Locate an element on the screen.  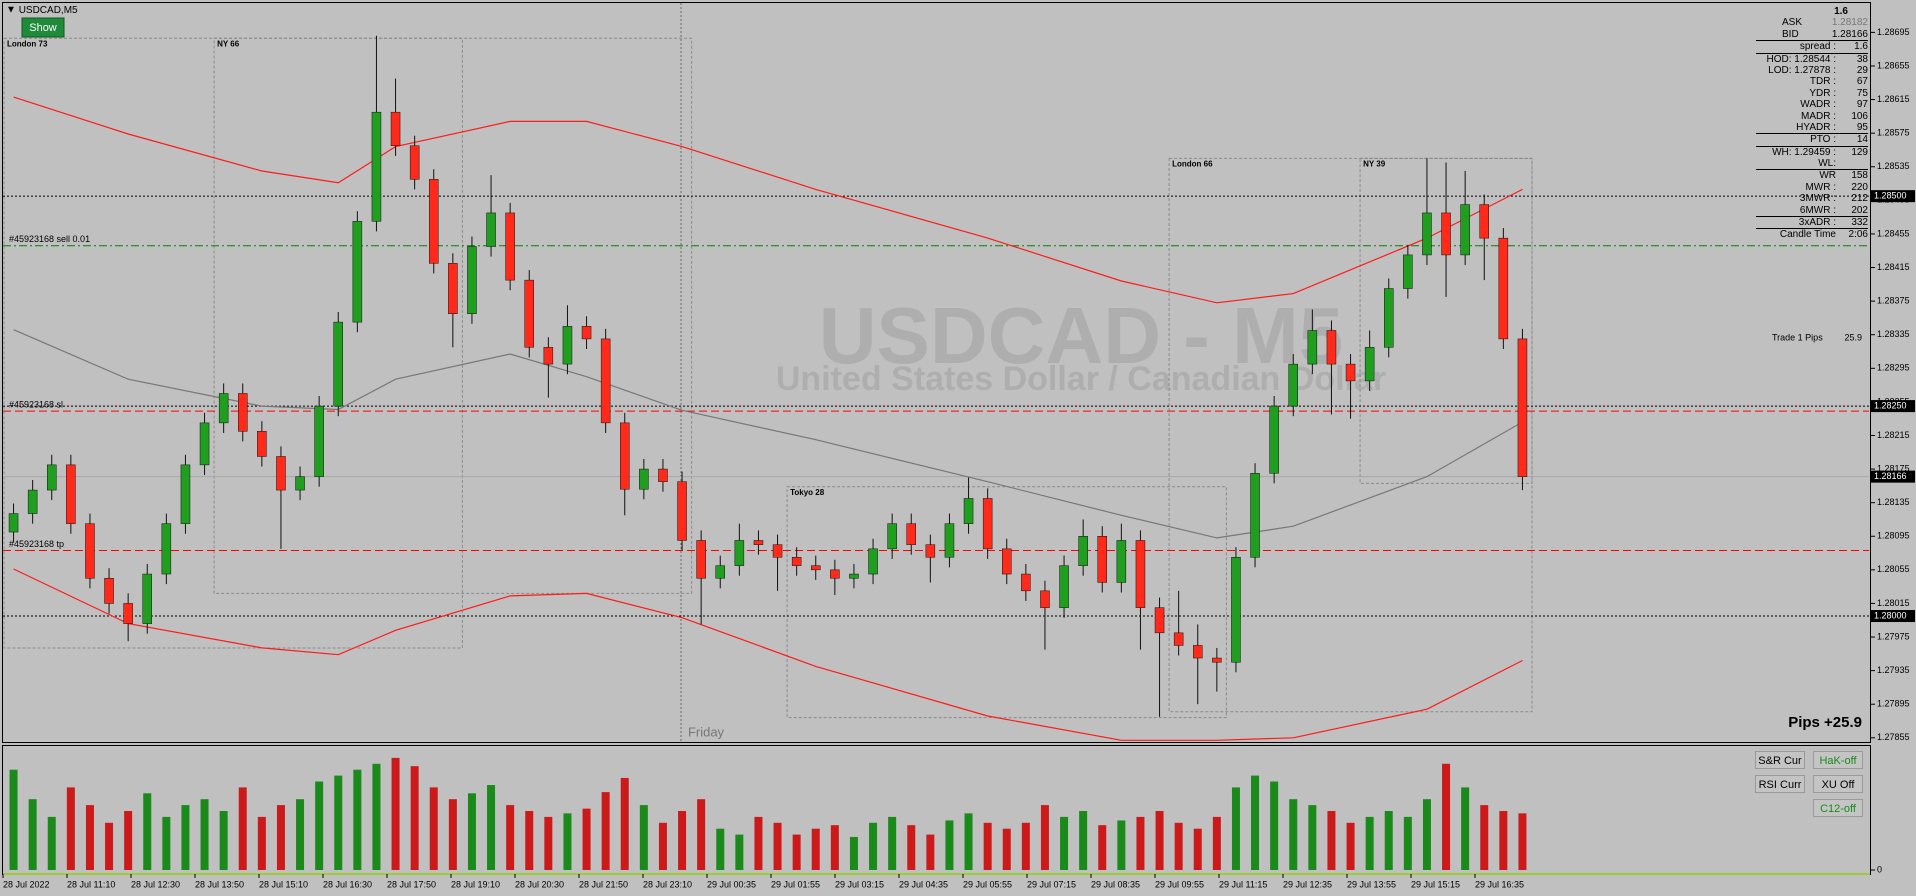
x-tick-label: 29 Jul 07:15 is located at coordinates (1051, 884).